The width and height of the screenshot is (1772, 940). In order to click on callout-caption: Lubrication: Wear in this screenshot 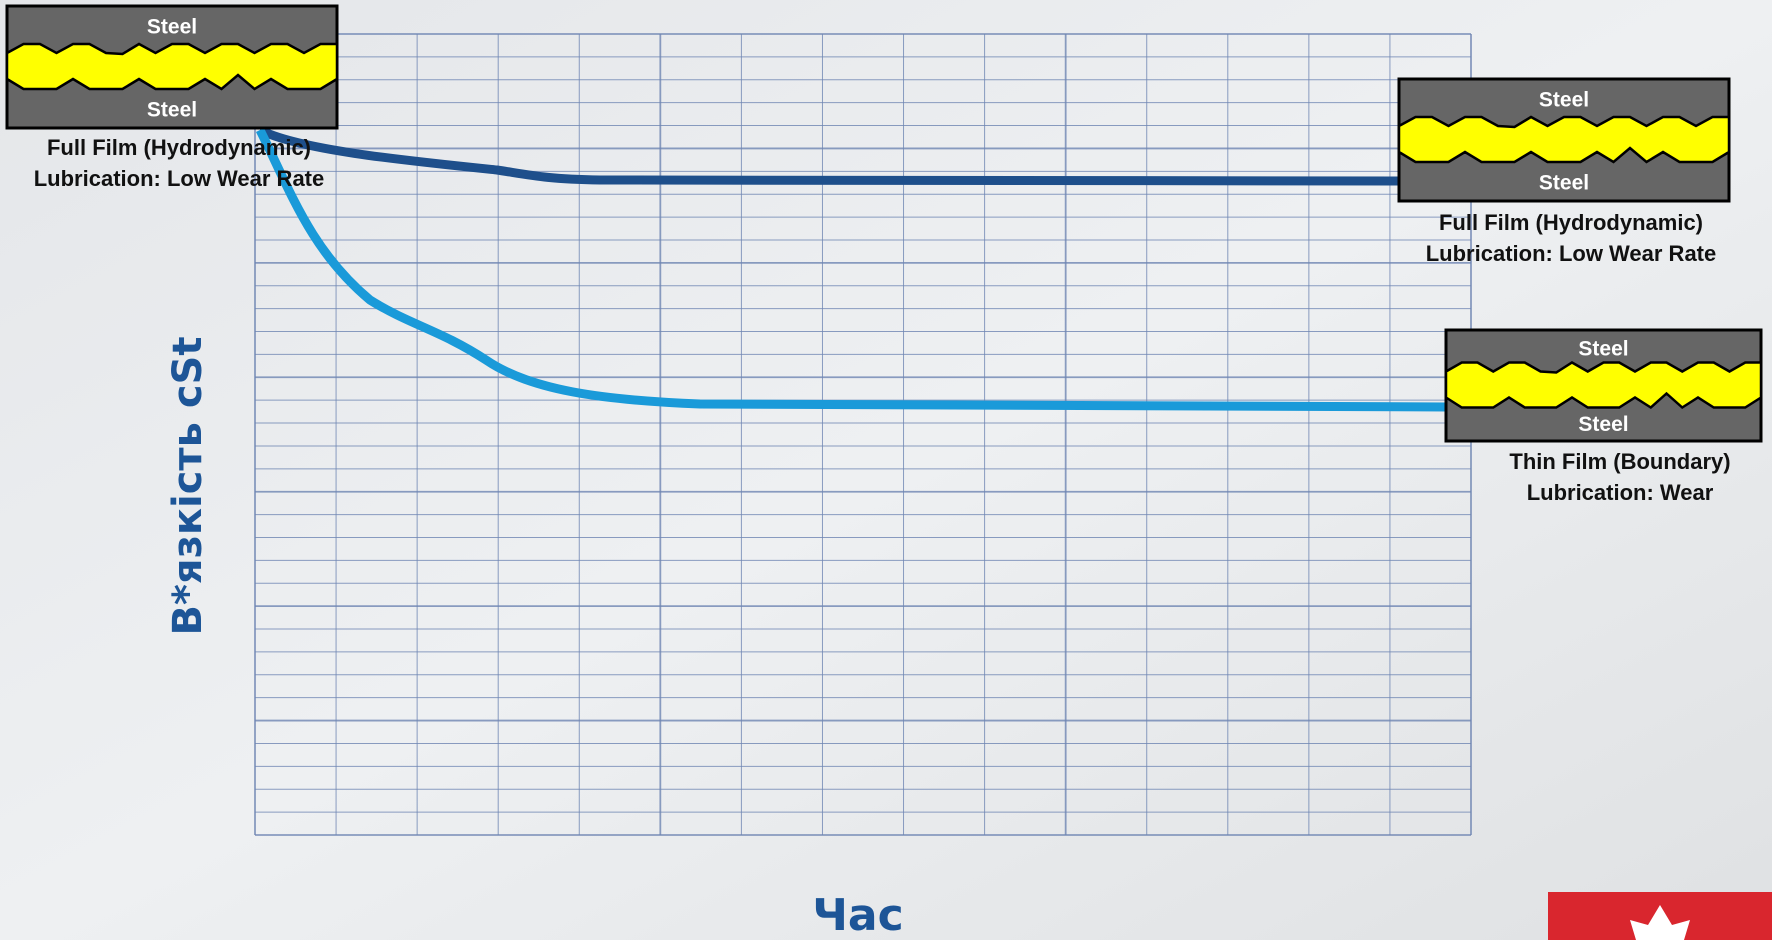, I will do `click(1620, 492)`.